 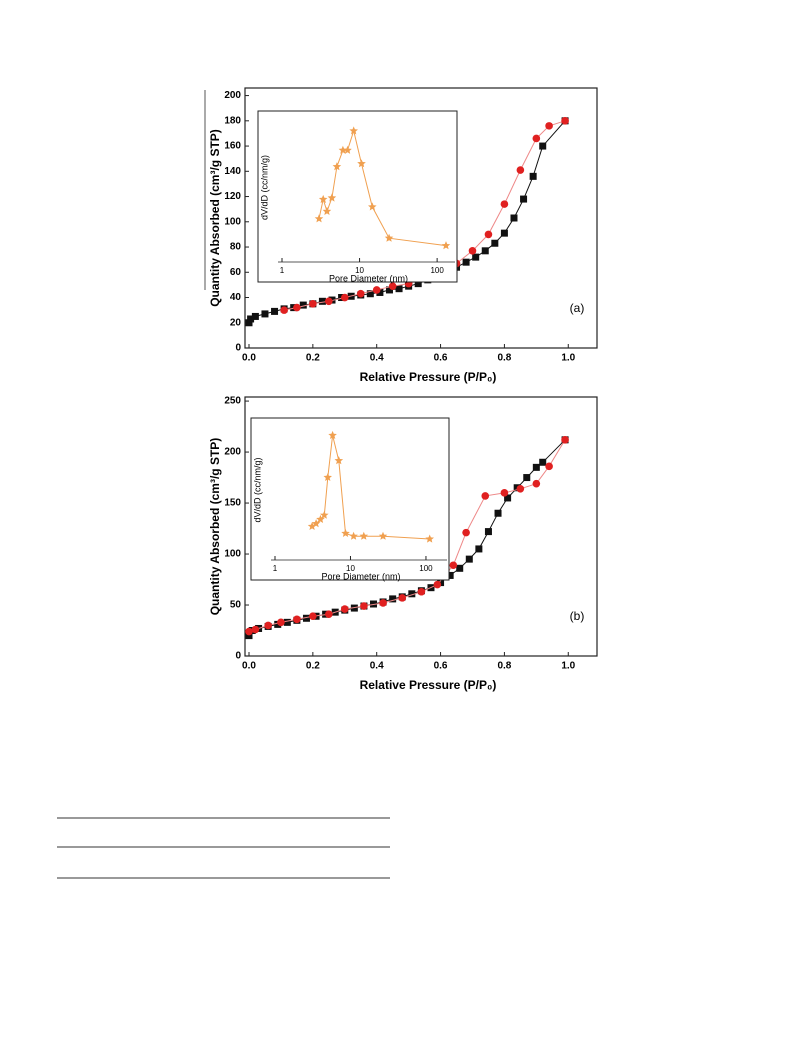 I want to click on y-tick-label: 180, so click(x=232, y=120).